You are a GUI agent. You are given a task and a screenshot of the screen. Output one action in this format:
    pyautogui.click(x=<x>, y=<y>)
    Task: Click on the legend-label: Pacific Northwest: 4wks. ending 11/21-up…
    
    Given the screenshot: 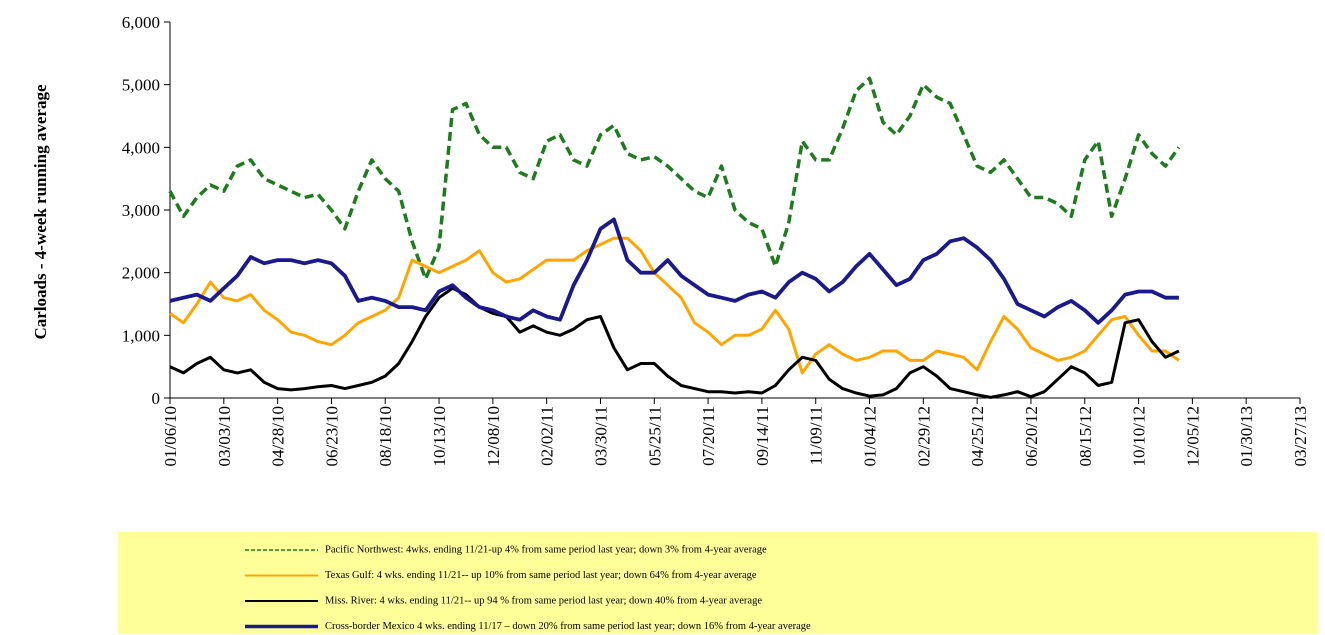 What is the action you would take?
    pyautogui.click(x=546, y=549)
    